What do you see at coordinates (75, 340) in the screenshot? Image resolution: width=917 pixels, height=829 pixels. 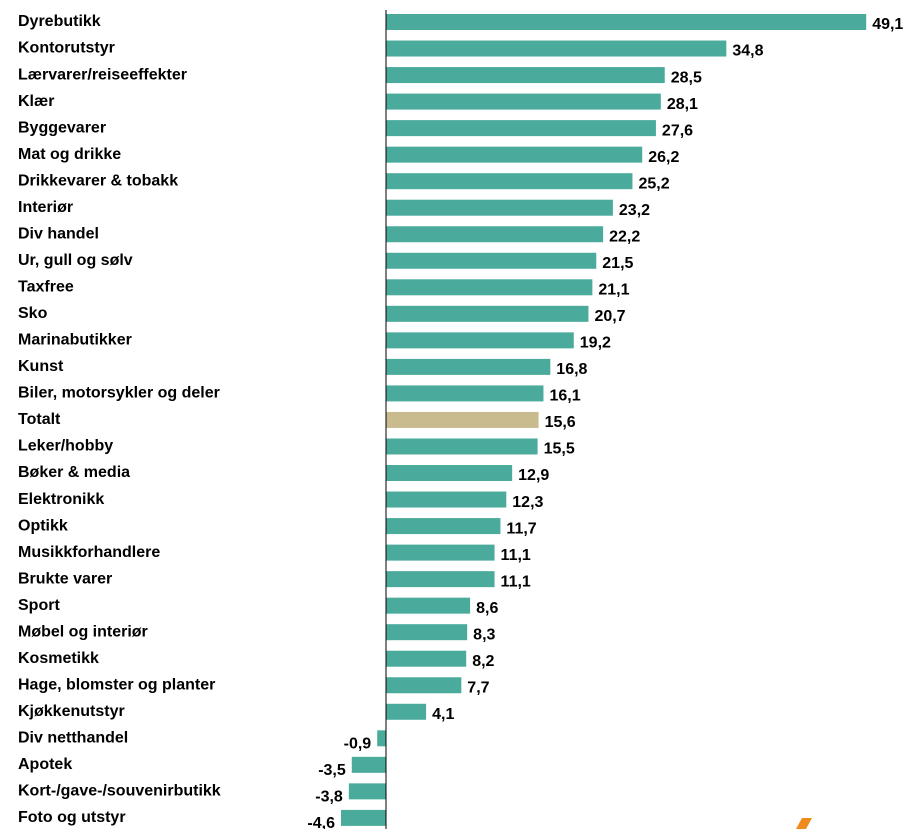 I see `category-label: Marinabutikker` at bounding box center [75, 340].